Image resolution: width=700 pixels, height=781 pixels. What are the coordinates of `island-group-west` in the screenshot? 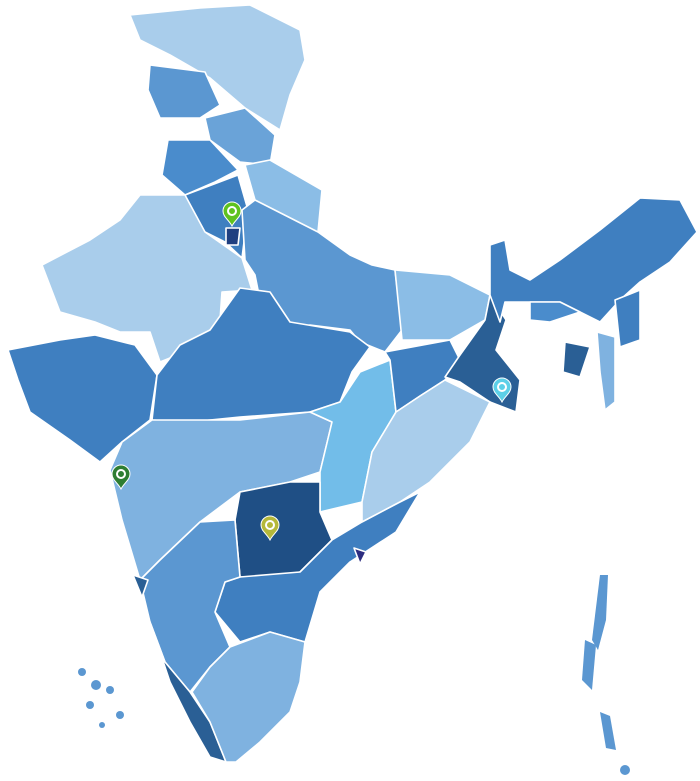 It's located at (101, 698).